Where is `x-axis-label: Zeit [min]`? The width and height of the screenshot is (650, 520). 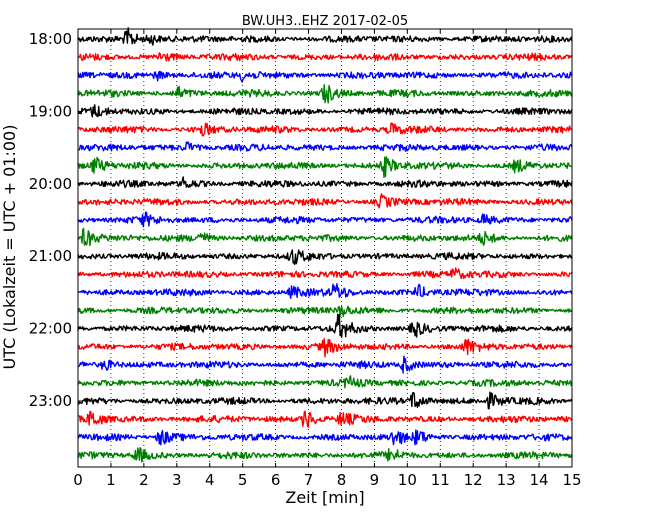
x-axis-label: Zeit [min] is located at coordinates (324, 497).